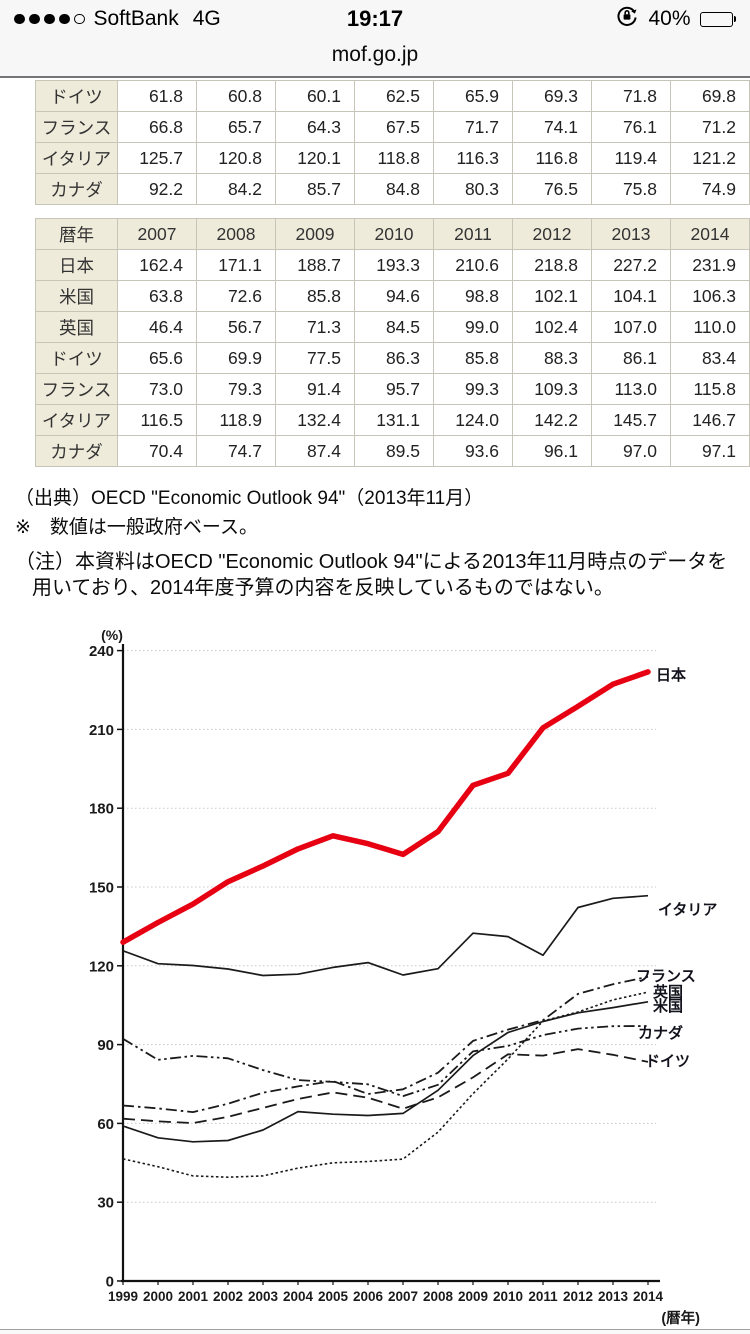  Describe the element at coordinates (710, 358) in the screenshot. I see `value-cell: 83.4` at that location.